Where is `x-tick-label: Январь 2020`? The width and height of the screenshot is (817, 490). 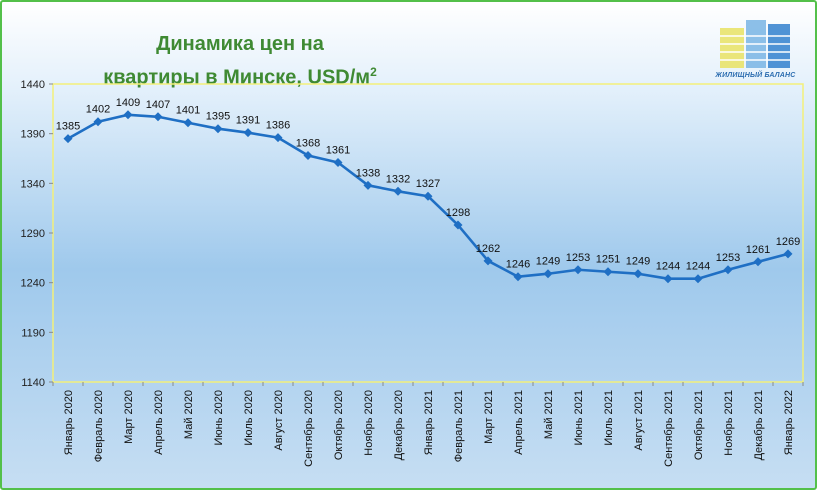
x-tick-label: Январь 2020 is located at coordinates (69, 422).